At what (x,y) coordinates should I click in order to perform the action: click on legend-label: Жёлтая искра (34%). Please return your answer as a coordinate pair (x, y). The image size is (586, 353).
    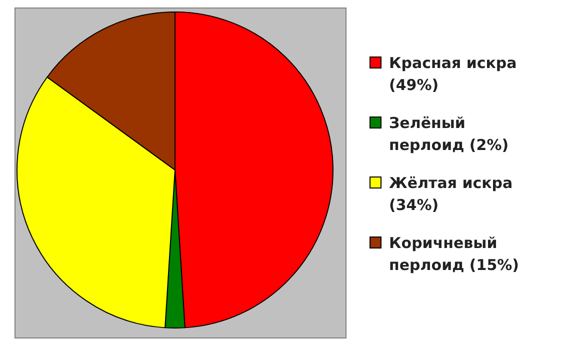
    Looking at the image, I should click on (451, 194).